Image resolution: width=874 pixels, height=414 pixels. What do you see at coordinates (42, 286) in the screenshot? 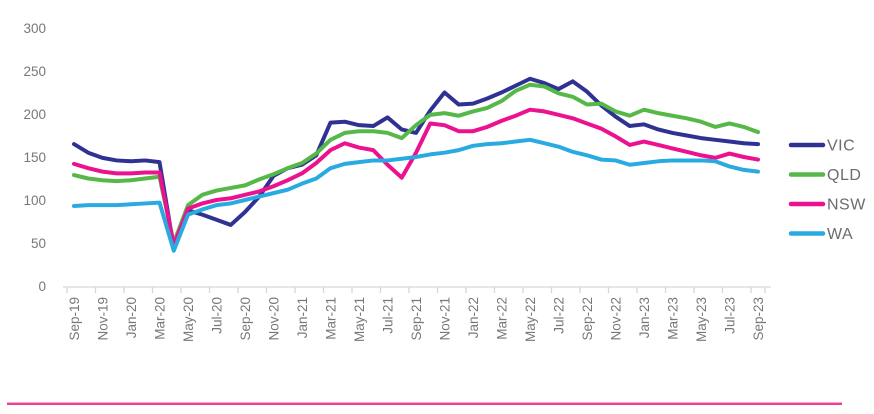
I see `y-axis-tick-label: 0` at bounding box center [42, 286].